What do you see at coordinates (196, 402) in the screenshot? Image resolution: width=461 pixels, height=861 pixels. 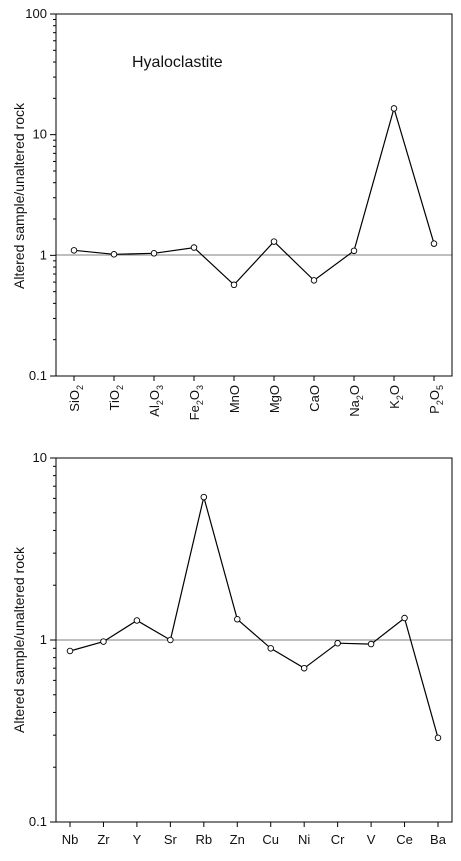 I see `x-tick-label: Fe2O3` at bounding box center [196, 402].